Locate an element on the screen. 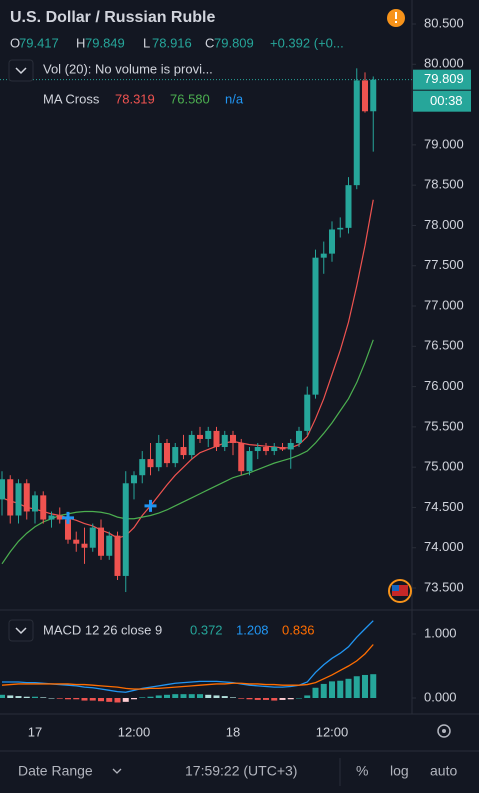 This screenshot has height=793, width=479. log-toggle: log is located at coordinates (399, 771).